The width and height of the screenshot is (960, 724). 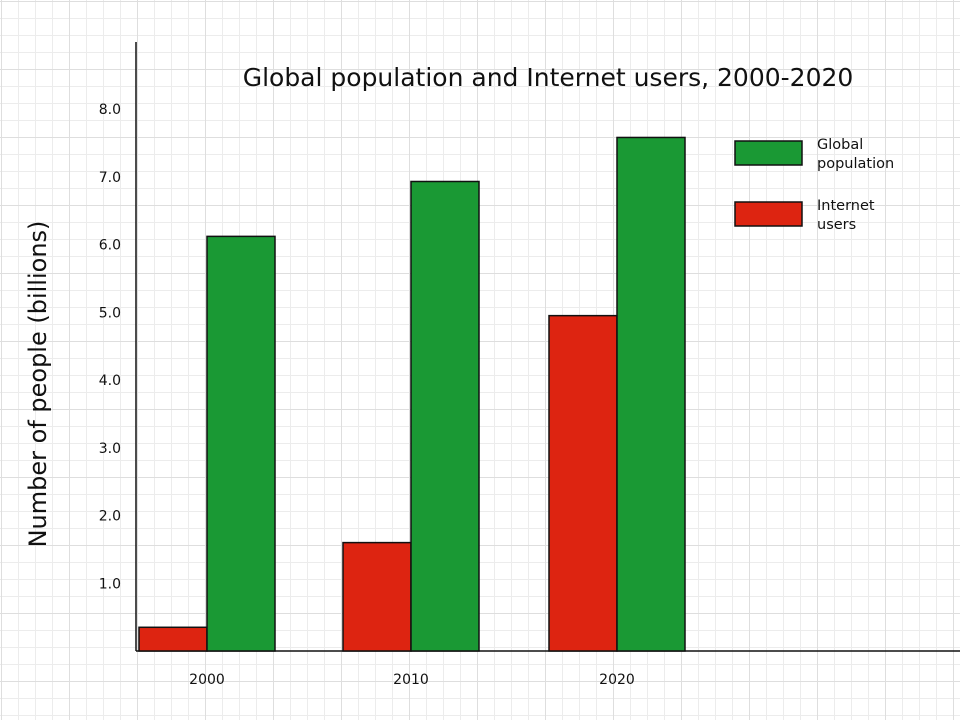 I want to click on legend-label: population, so click(x=855, y=164).